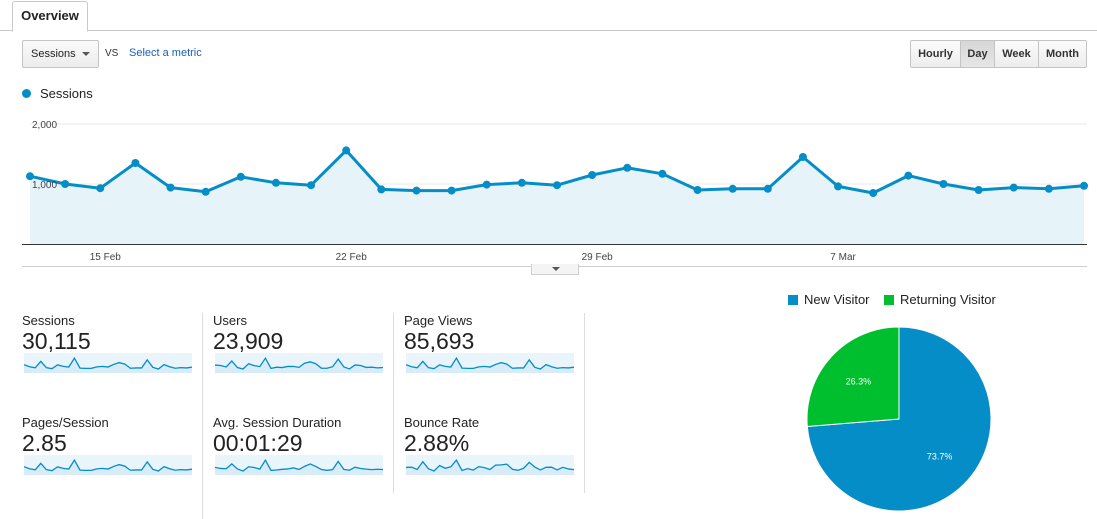 This screenshot has height=519, width=1097. Describe the element at coordinates (86, 54) in the screenshot. I see `chevron-down-icon` at that location.